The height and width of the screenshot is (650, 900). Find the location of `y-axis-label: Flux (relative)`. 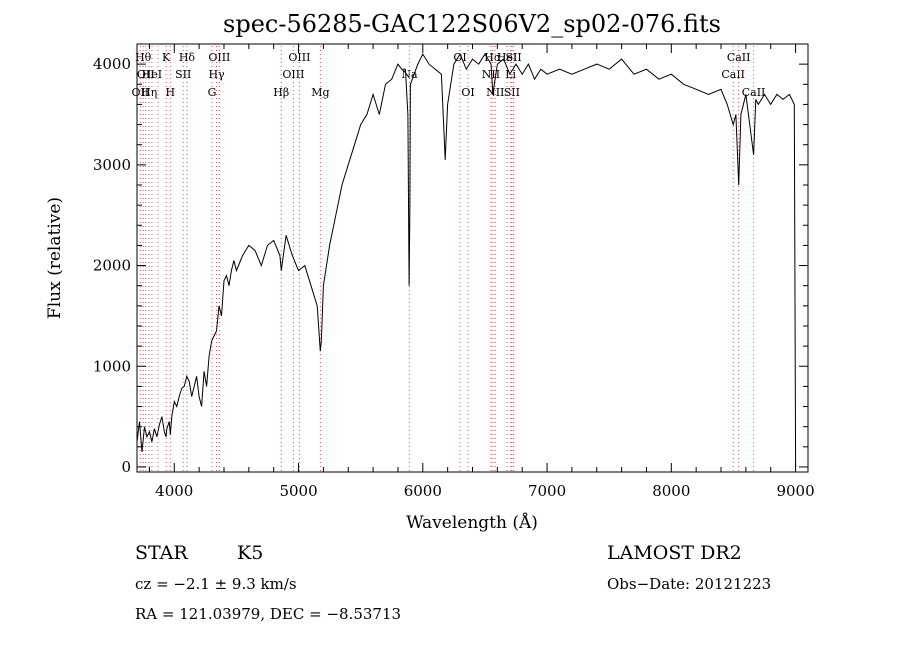

y-axis-label: Flux (relative) is located at coordinates (55, 258).